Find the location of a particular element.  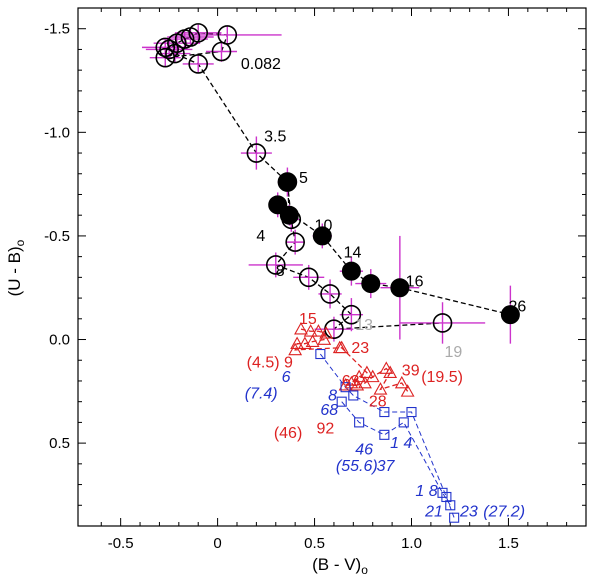

point-label: 1 4 is located at coordinates (401, 443).